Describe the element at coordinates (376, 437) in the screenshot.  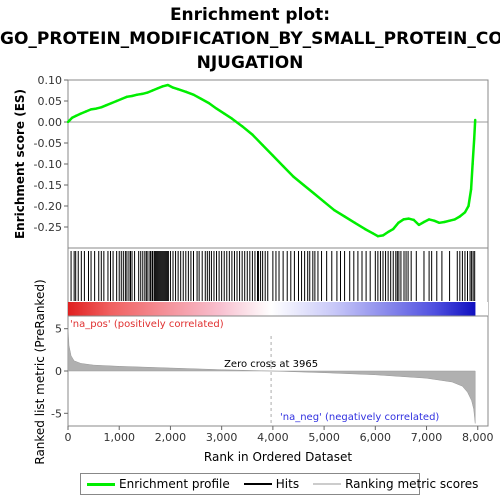
I see `metric-xtick-label: 6,000` at that location.